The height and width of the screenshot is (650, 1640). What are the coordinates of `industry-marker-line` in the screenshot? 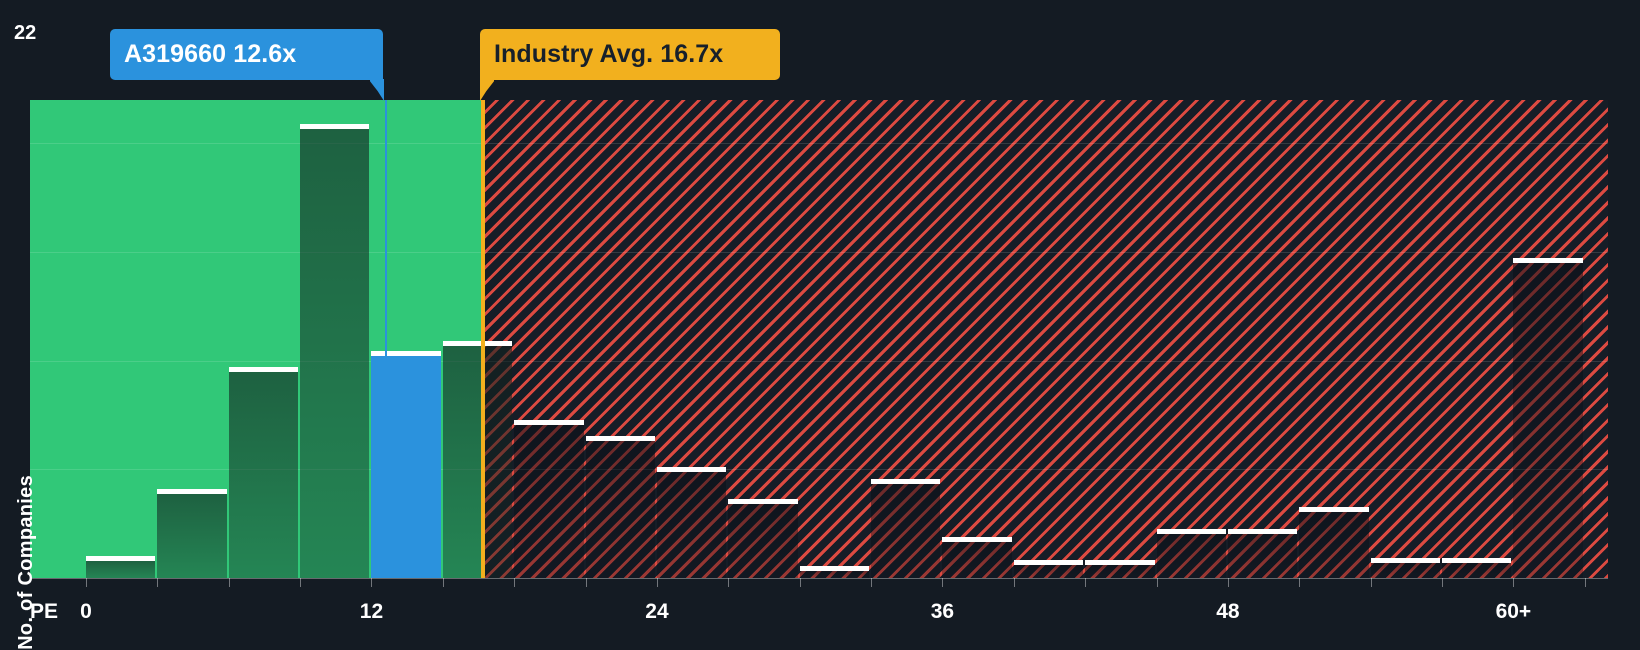 It's located at (483, 339).